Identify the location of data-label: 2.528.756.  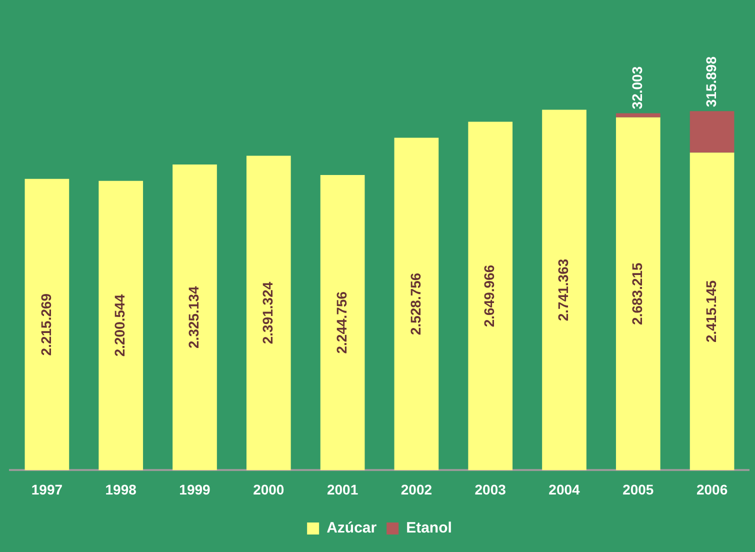
(415, 304).